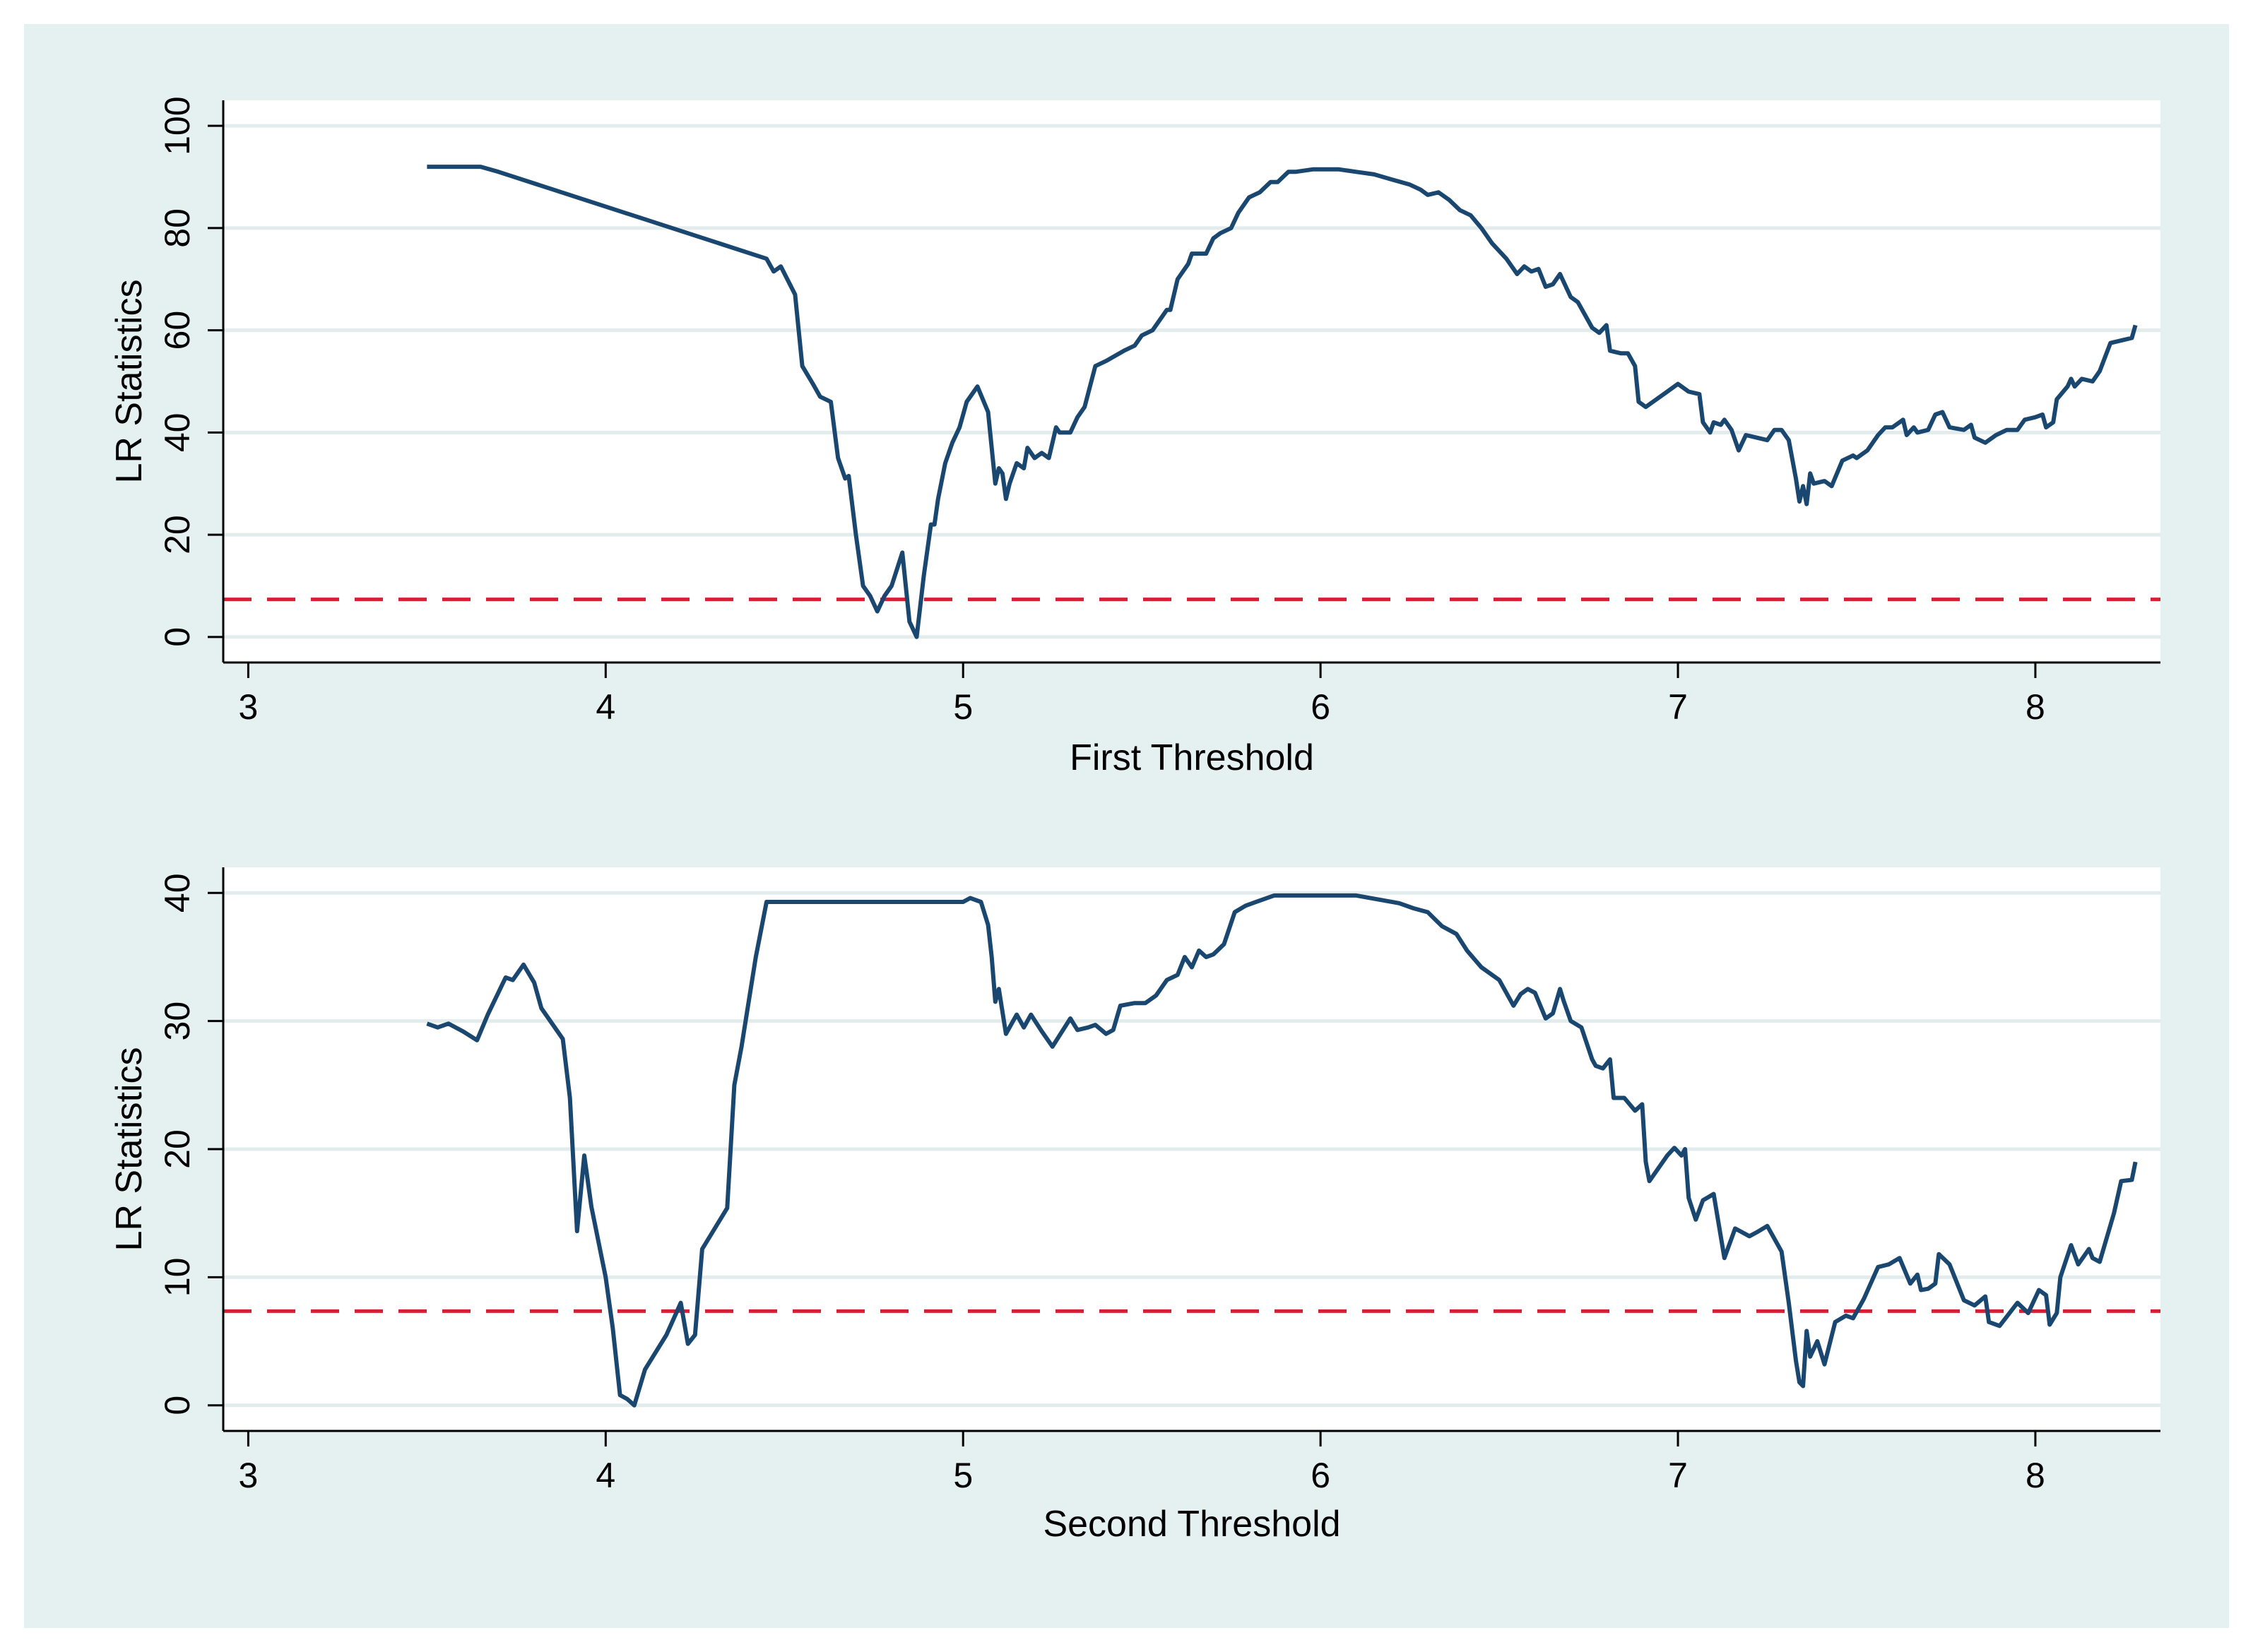  Describe the element at coordinates (177, 1021) in the screenshot. I see `y-tick-label: 30` at that location.